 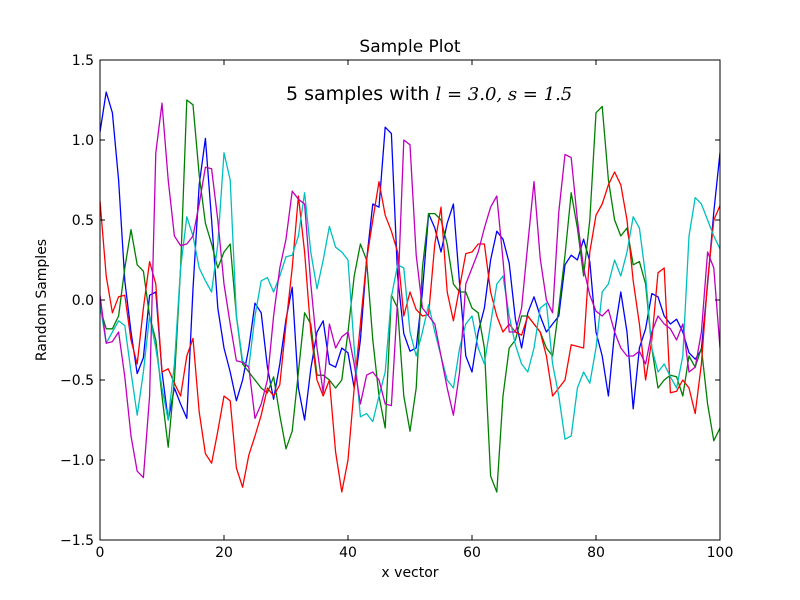 What do you see at coordinates (100, 553) in the screenshot?
I see `x-tick-label: 0` at bounding box center [100, 553].